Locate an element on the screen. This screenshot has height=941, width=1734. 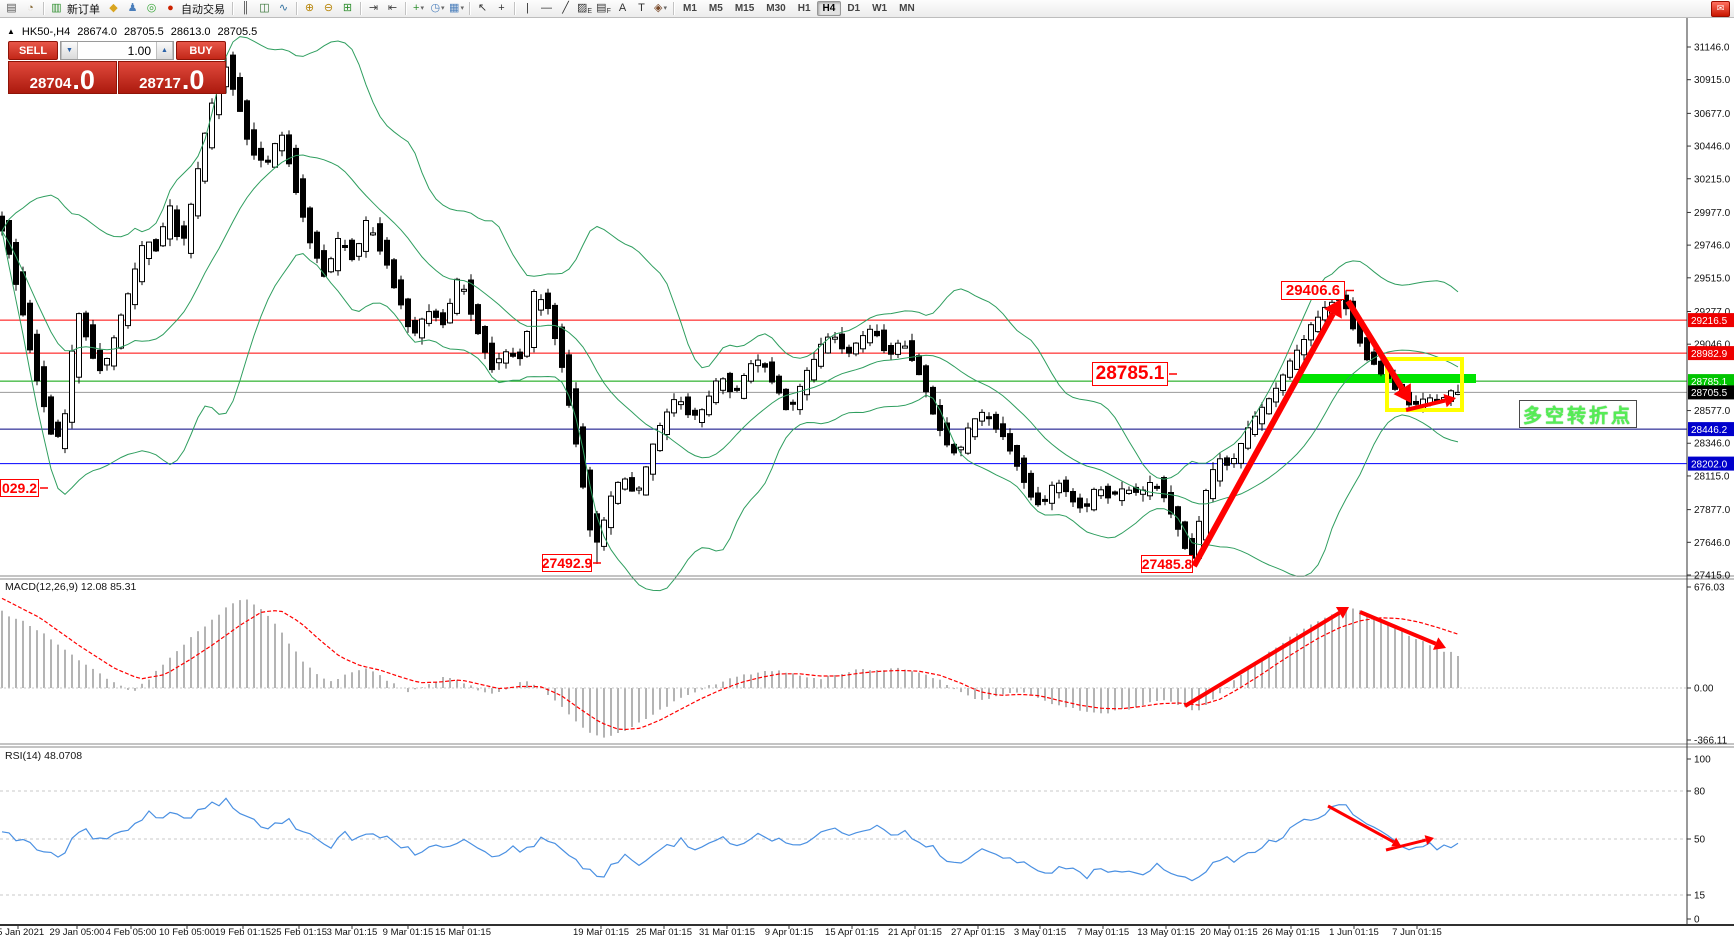
auto-trading-icon: ● is located at coordinates (170, 8).